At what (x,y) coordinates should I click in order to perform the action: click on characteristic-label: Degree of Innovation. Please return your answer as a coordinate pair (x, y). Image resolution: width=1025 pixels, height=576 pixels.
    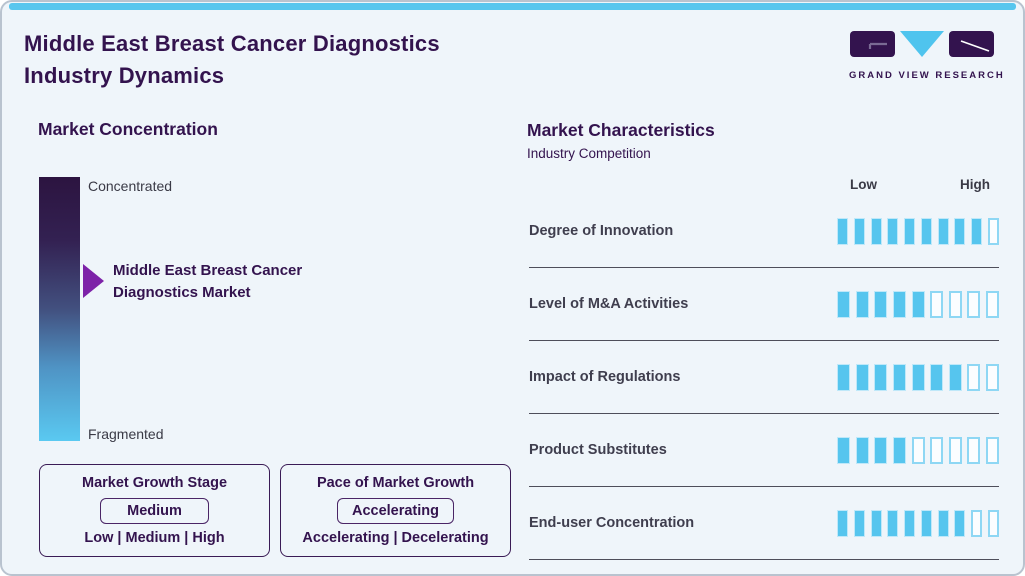
    Looking at the image, I should click on (601, 231).